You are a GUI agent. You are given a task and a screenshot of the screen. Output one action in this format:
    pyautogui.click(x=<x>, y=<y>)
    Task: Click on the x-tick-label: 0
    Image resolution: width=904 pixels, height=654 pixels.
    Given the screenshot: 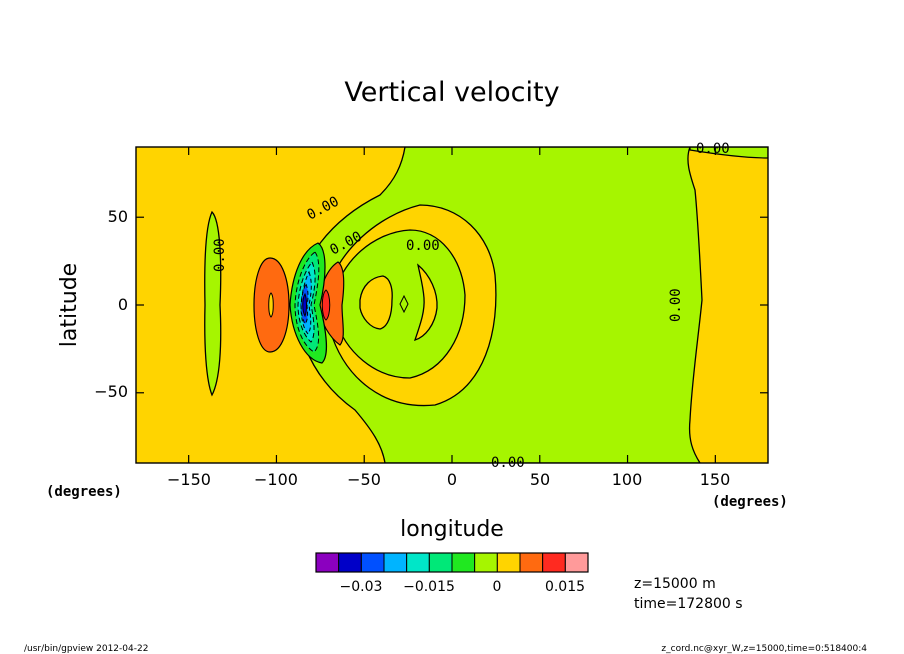 What is the action you would take?
    pyautogui.click(x=452, y=479)
    